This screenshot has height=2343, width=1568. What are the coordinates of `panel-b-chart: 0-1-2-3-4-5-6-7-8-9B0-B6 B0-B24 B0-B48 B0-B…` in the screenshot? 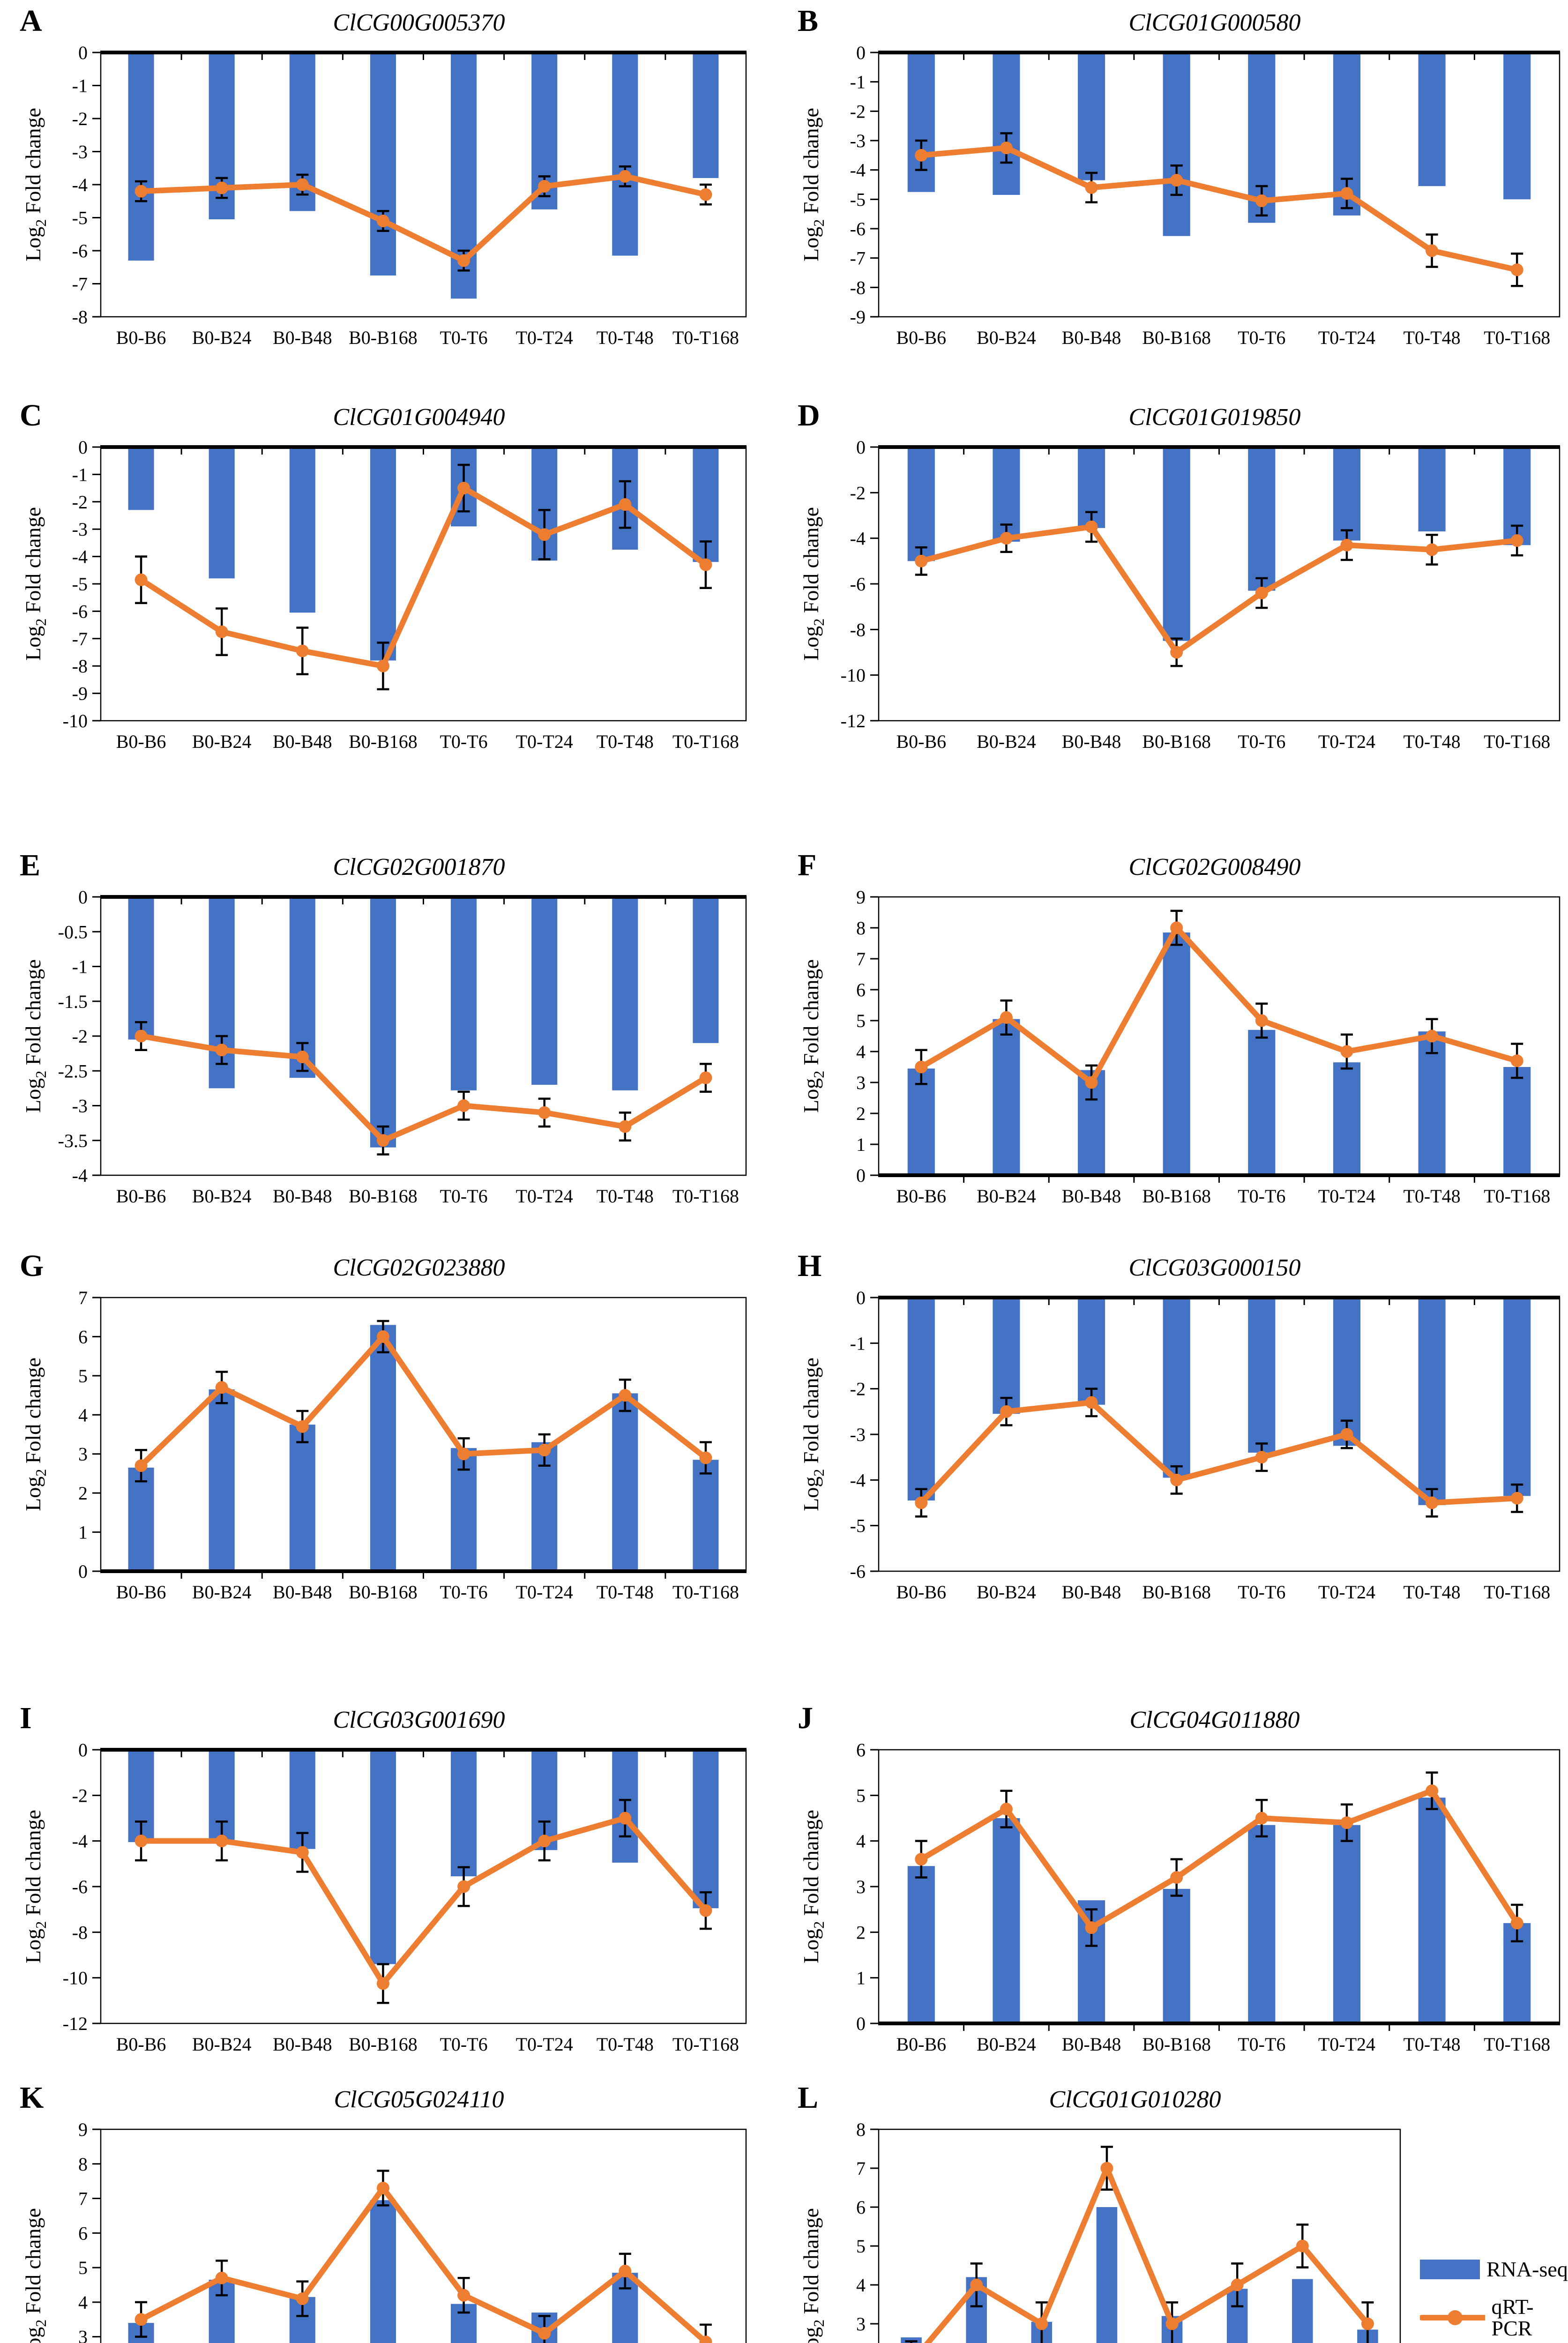 It's located at (1180, 195).